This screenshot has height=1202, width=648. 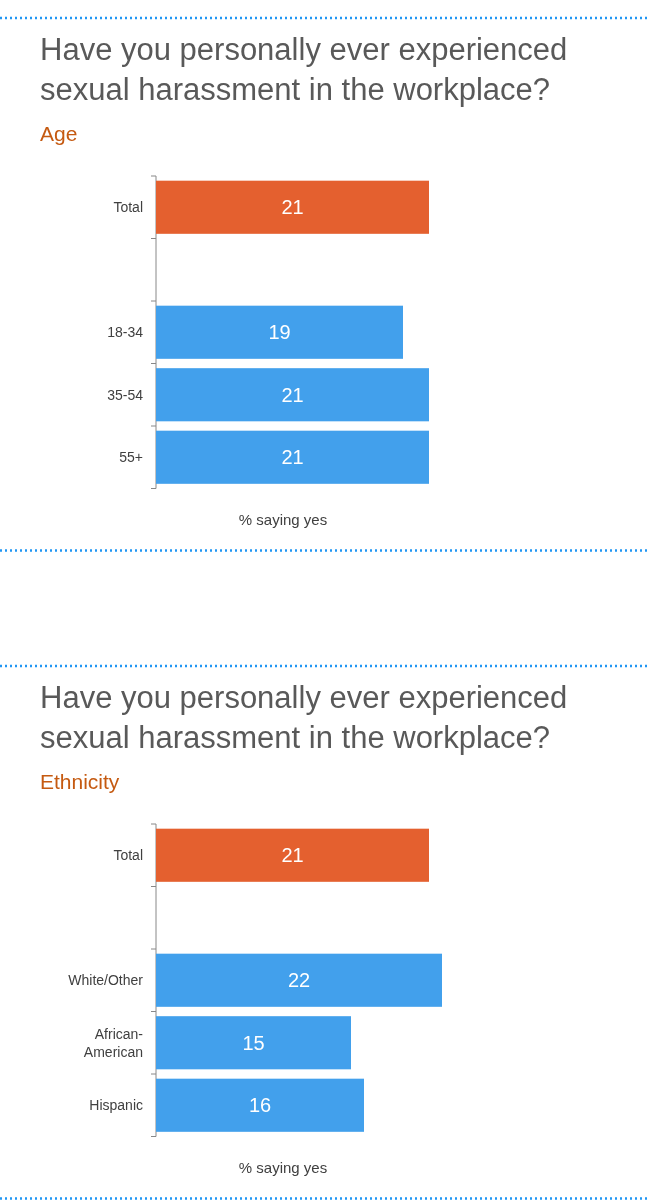 What do you see at coordinates (106, 980) in the screenshot?
I see `y-tick-label: White/Other` at bounding box center [106, 980].